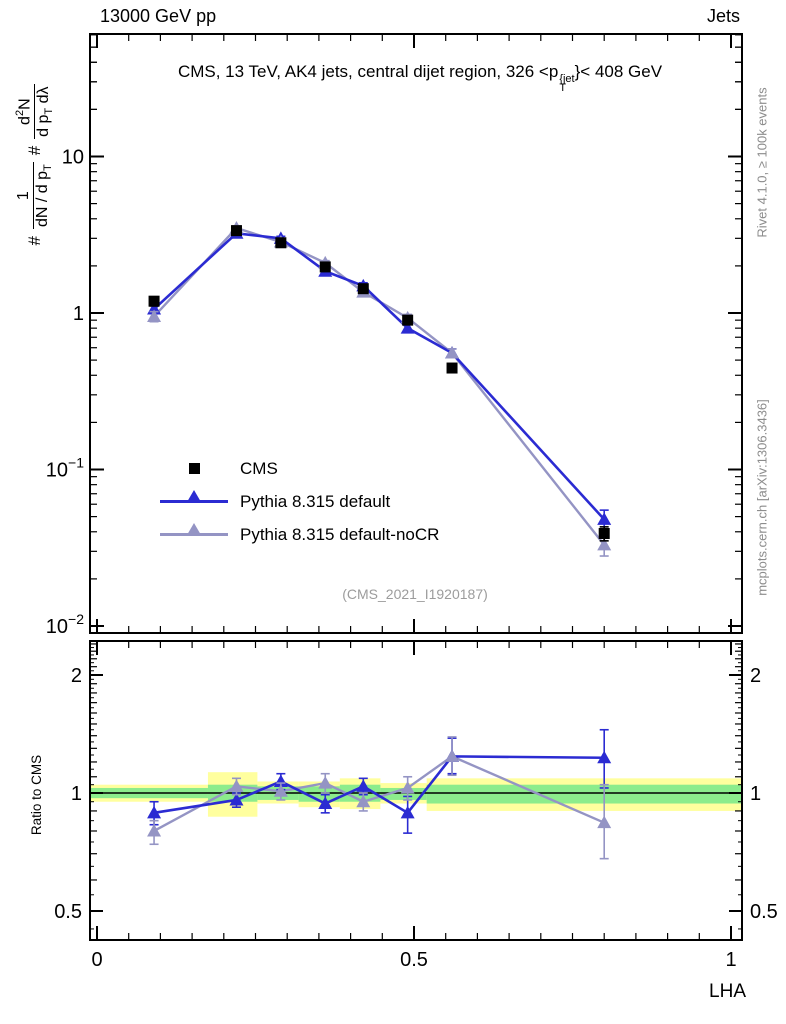  Describe the element at coordinates (65, 468) in the screenshot. I see `svg-text: 10⁻¹` at that location.